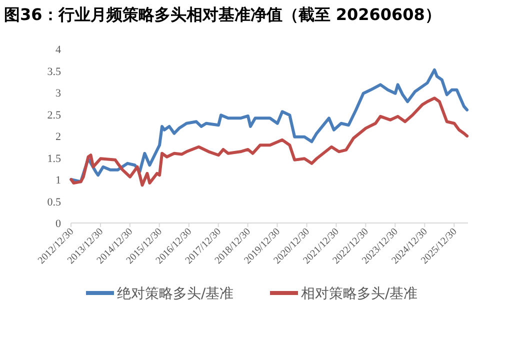 The height and width of the screenshot is (349, 510). What do you see at coordinates (54, 115) in the screenshot?
I see `y-tick-label: 2.5` at bounding box center [54, 115].